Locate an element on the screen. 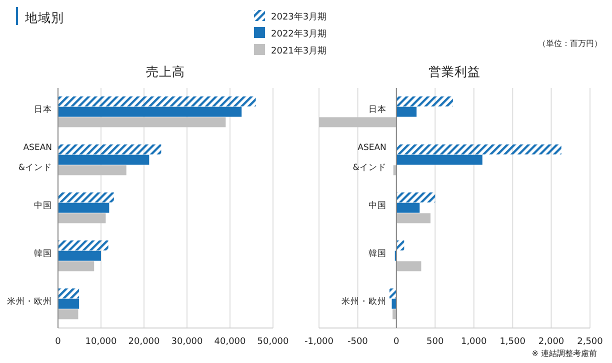  chart-subtitle: 営業利益 is located at coordinates (454, 71).